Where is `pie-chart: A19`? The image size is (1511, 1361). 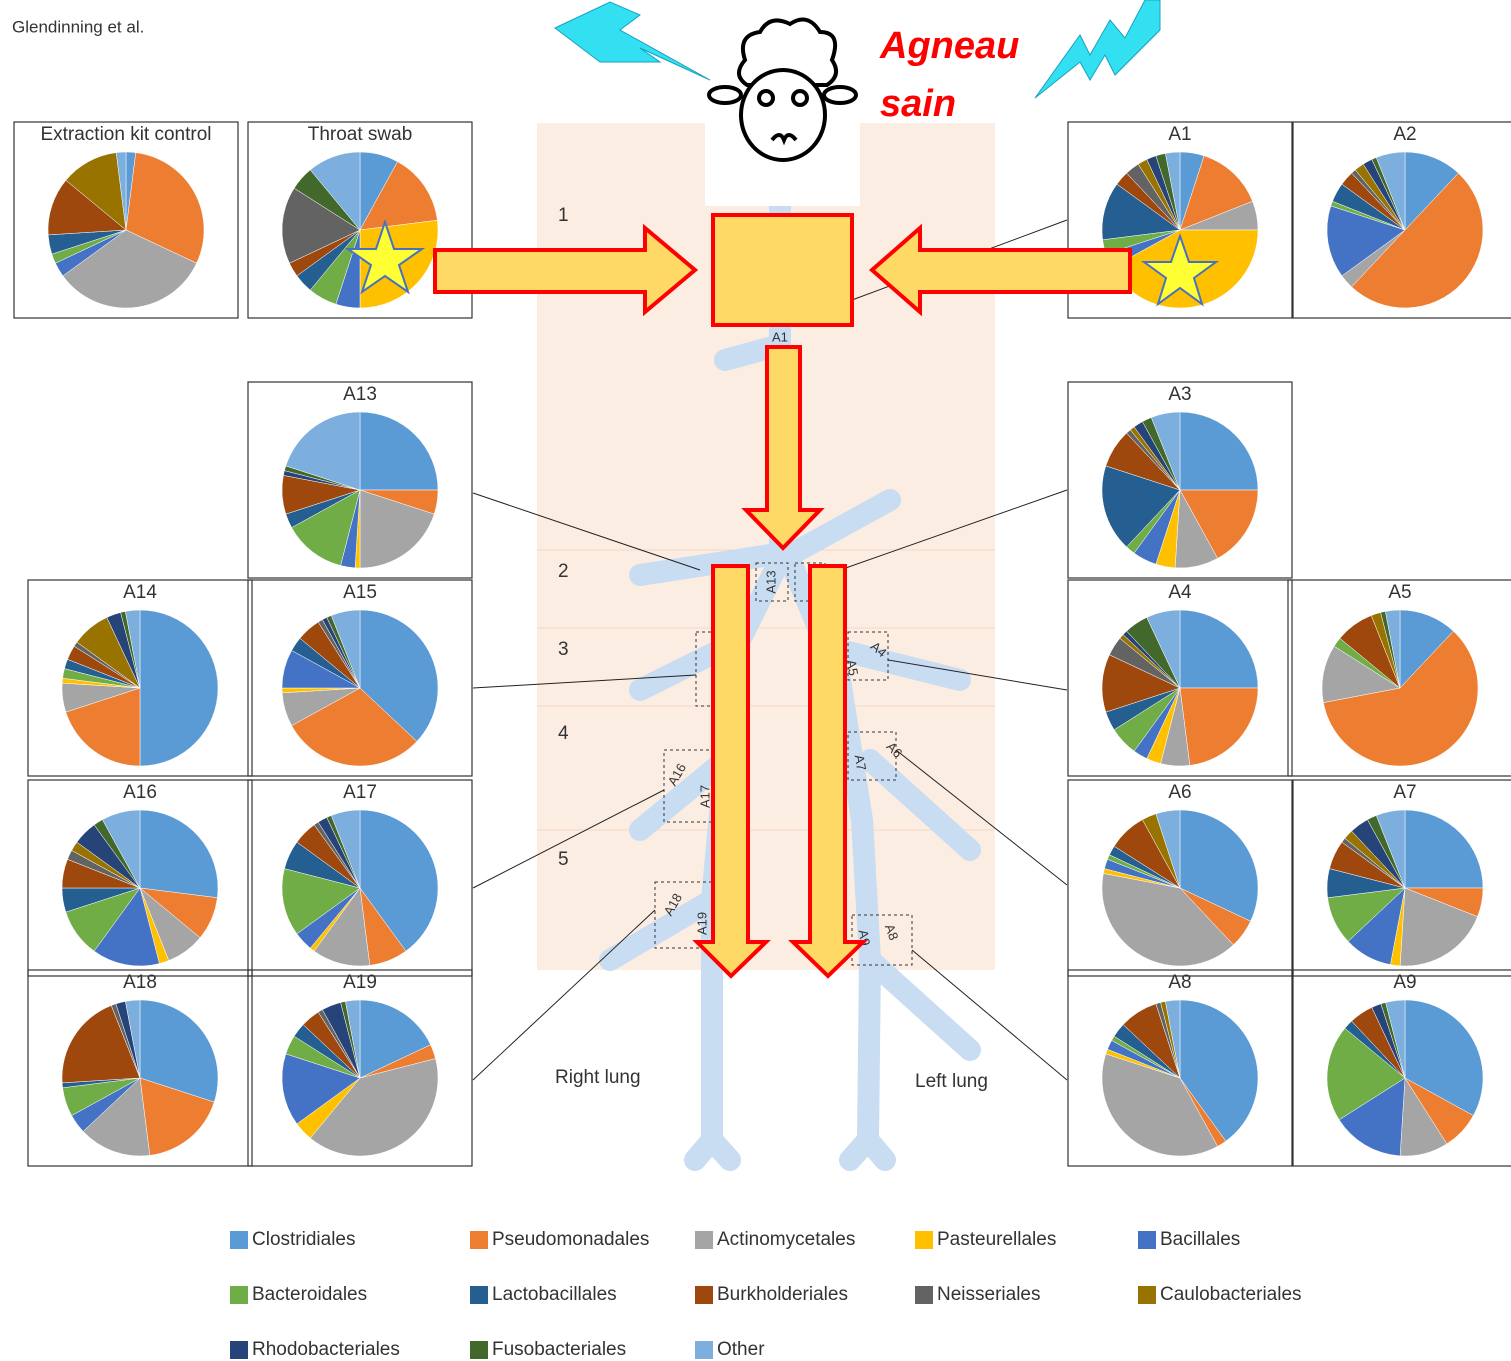
pie-chart: A19 is located at coordinates (360, 1068).